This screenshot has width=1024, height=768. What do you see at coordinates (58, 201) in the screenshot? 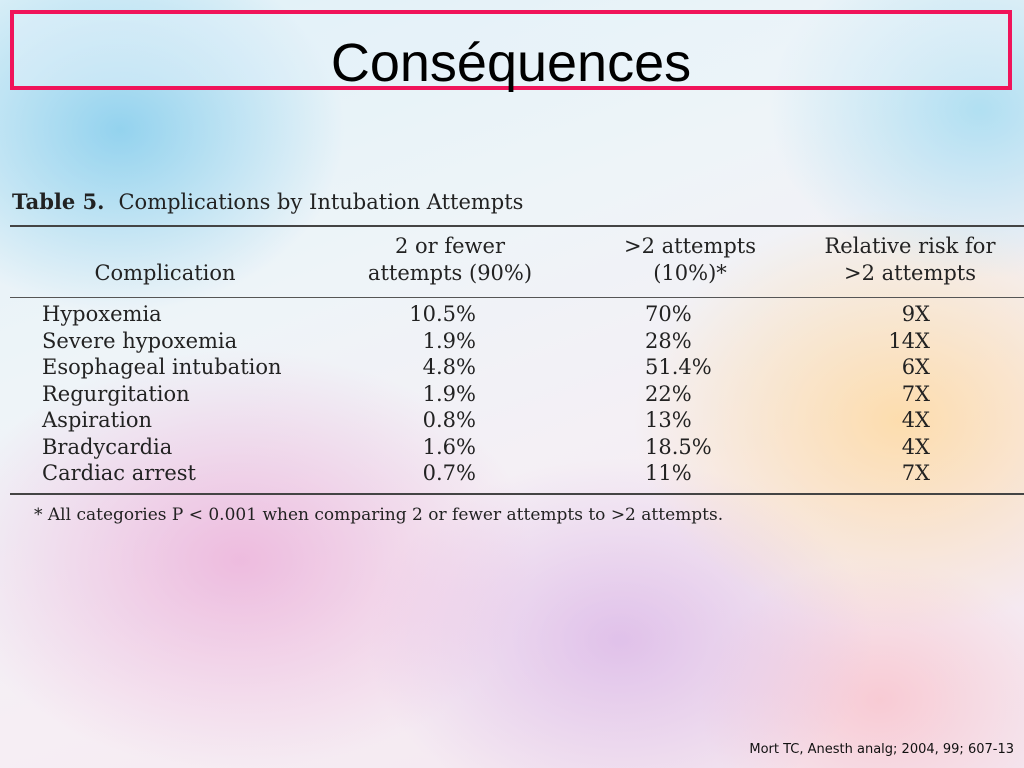
I see `table-number: Table 5.` at bounding box center [58, 201].